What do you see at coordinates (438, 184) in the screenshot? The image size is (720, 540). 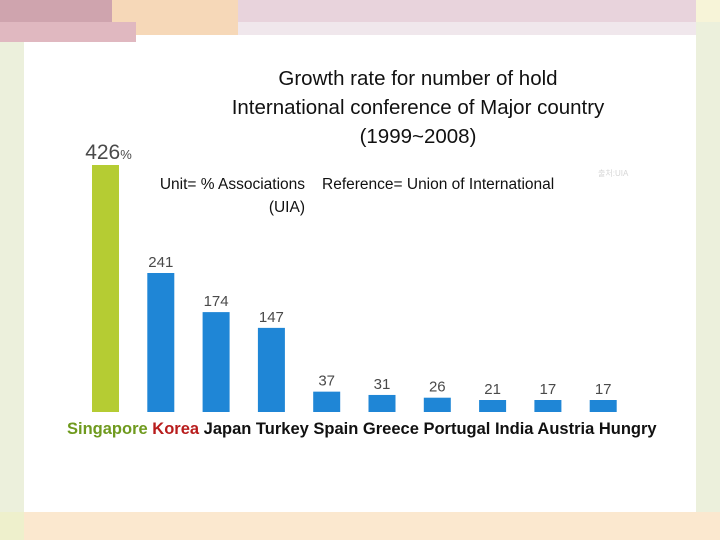 I see `reference-note: Reference= Union of International` at bounding box center [438, 184].